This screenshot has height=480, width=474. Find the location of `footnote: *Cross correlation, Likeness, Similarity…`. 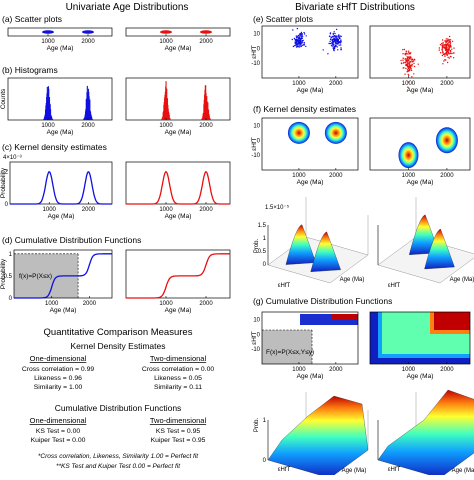

footnote: *Cross correlation, Likeness, Similarity… is located at coordinates (118, 456).